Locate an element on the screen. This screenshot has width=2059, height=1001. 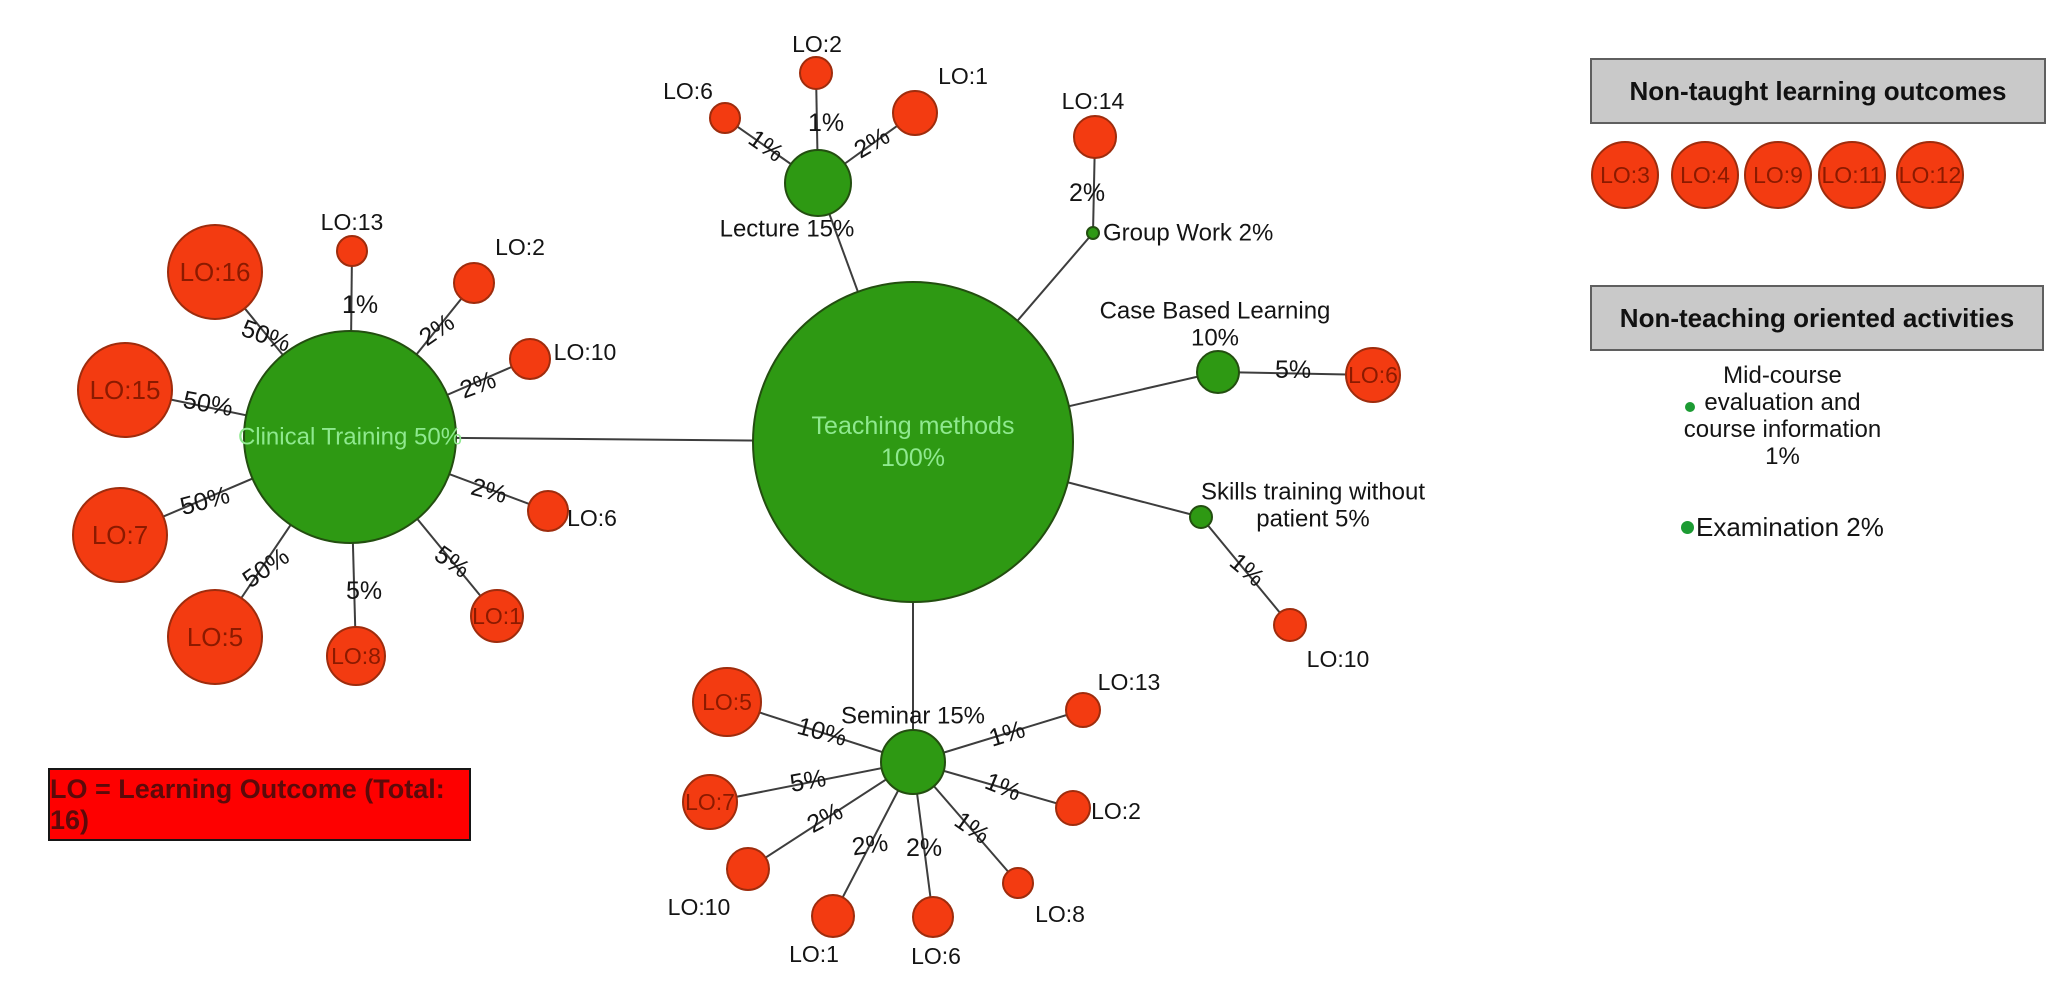
lo-node-clinical-lo5 is located at coordinates (215, 637).